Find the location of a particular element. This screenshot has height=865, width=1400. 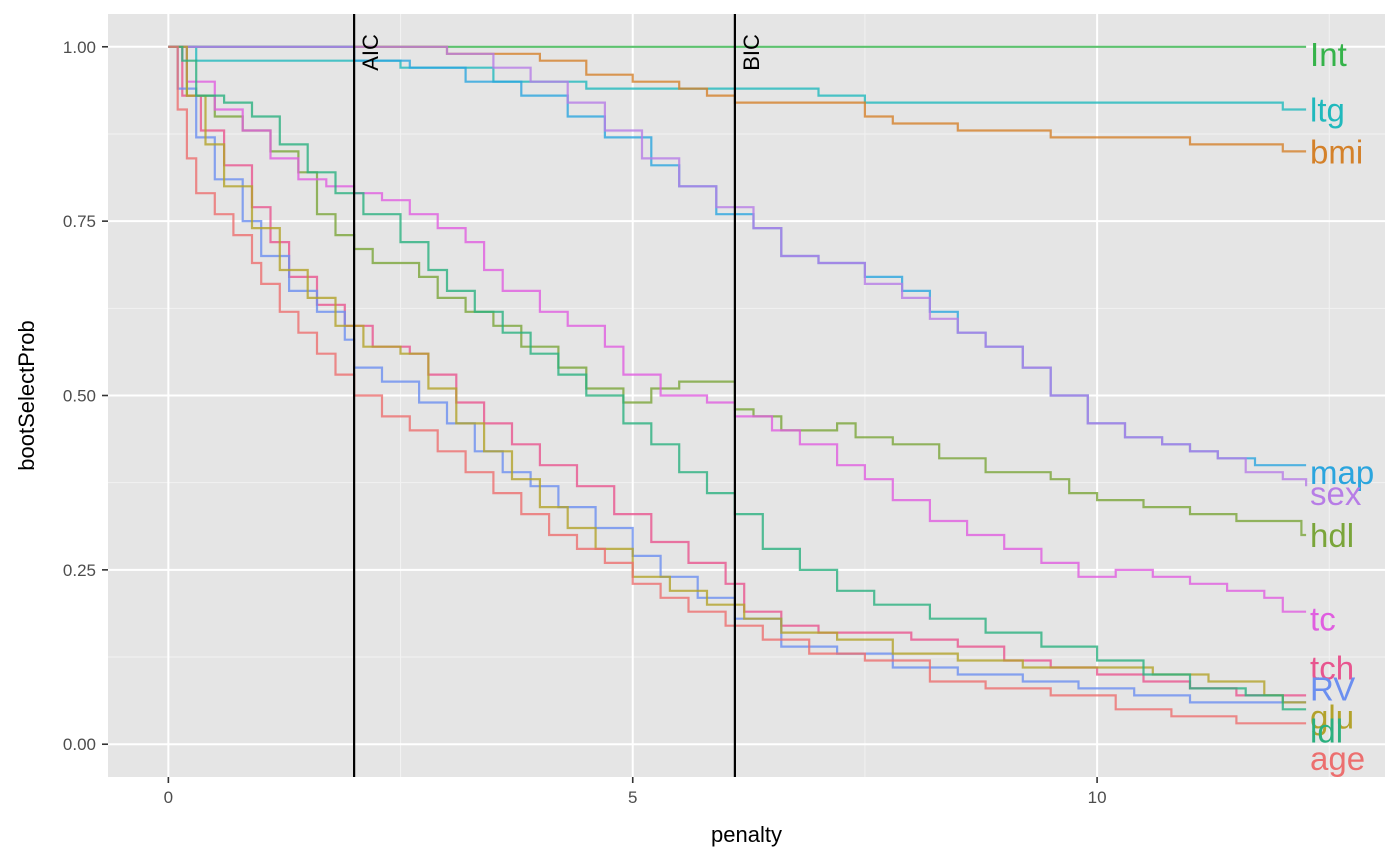

y-axis-title: bootSelectProb is located at coordinates (26, 395).